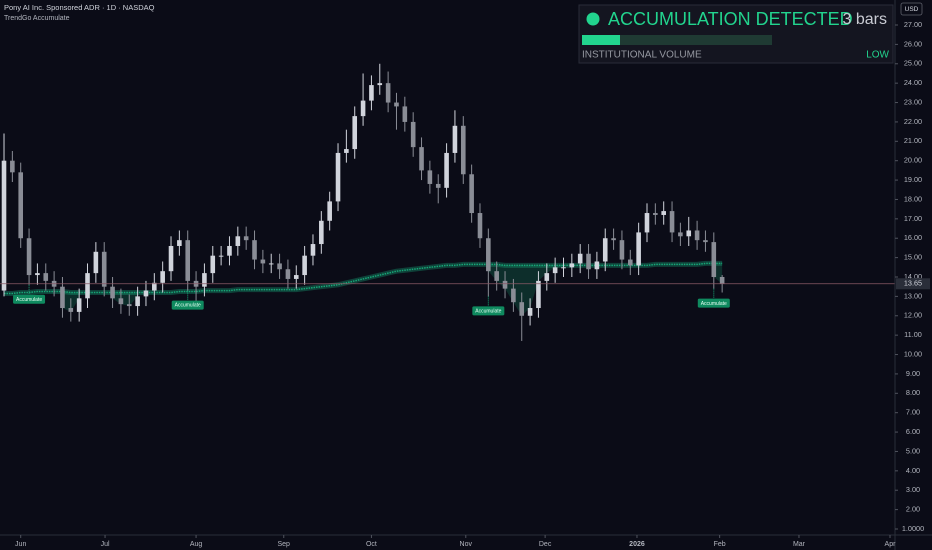 This screenshot has height=550, width=932. I want to click on y-tick-label: 23.00, so click(913, 101).